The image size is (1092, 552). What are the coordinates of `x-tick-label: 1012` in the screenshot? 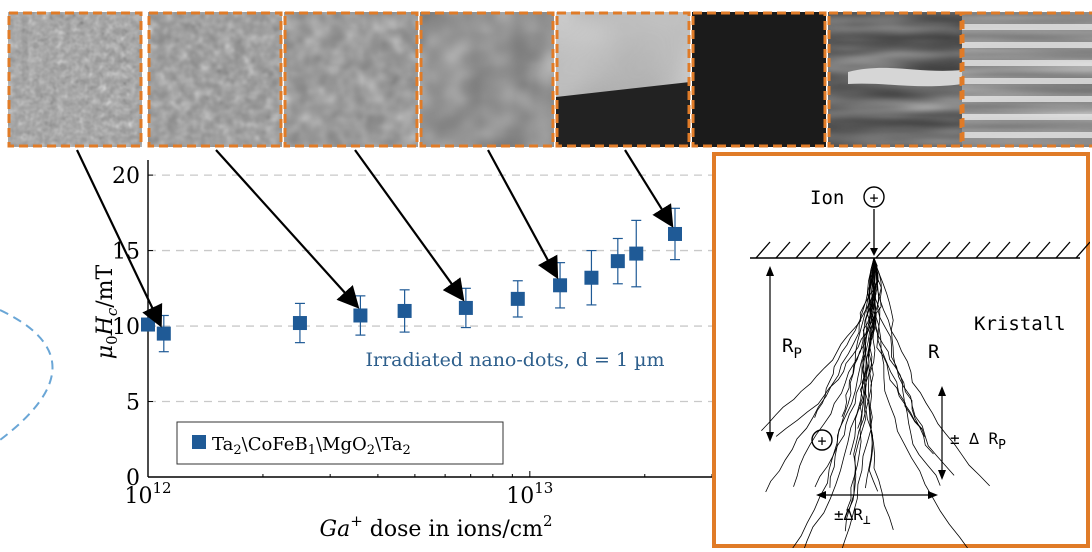 It's located at (147, 494).